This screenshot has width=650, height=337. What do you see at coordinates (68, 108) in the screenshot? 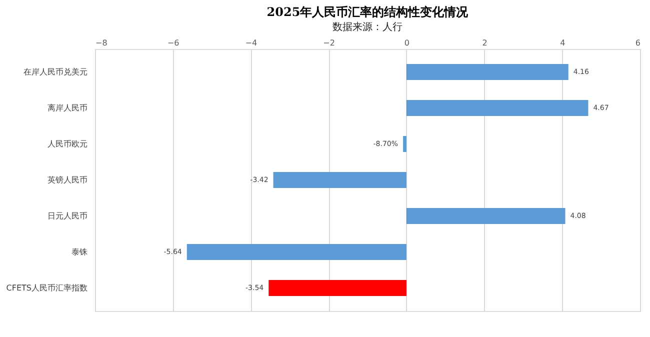
I see `y-tick-label: 离岸人民币` at bounding box center [68, 108].